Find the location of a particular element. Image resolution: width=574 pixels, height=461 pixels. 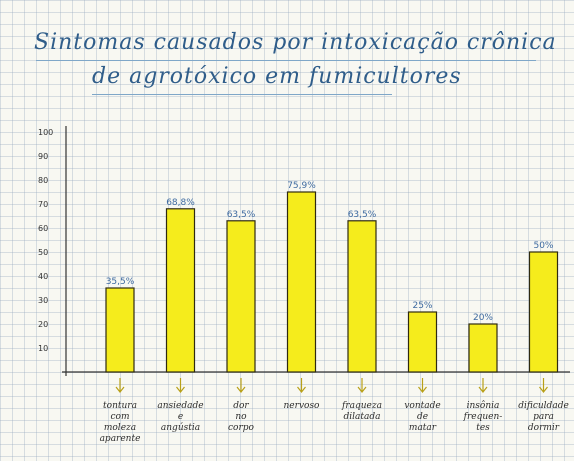

data-label: 35,5% is located at coordinates (120, 282).